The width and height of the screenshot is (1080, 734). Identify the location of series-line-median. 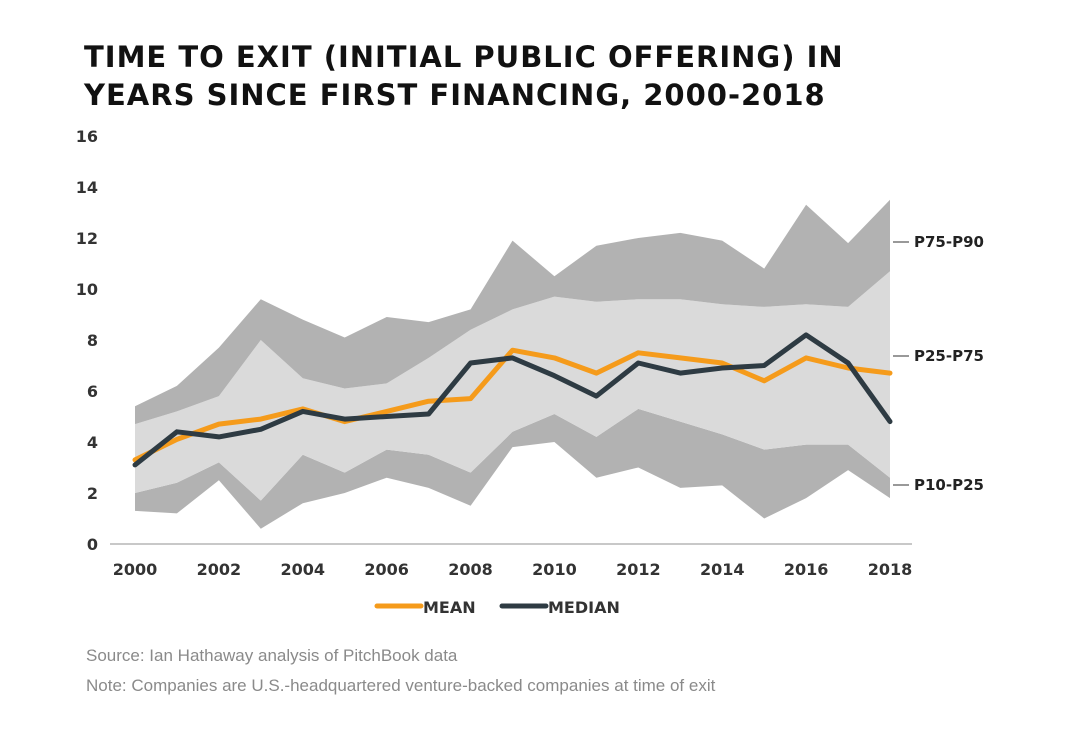
(512, 400).